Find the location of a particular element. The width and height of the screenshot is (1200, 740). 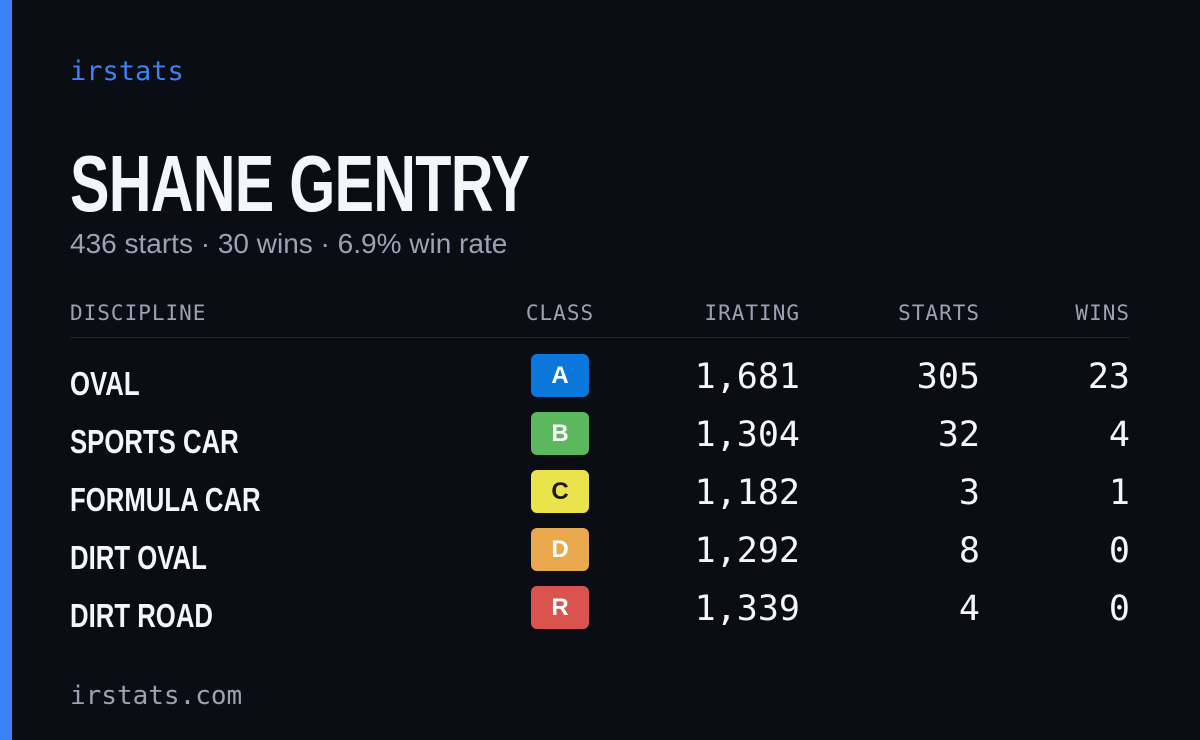

accent-bar is located at coordinates (6, 370).